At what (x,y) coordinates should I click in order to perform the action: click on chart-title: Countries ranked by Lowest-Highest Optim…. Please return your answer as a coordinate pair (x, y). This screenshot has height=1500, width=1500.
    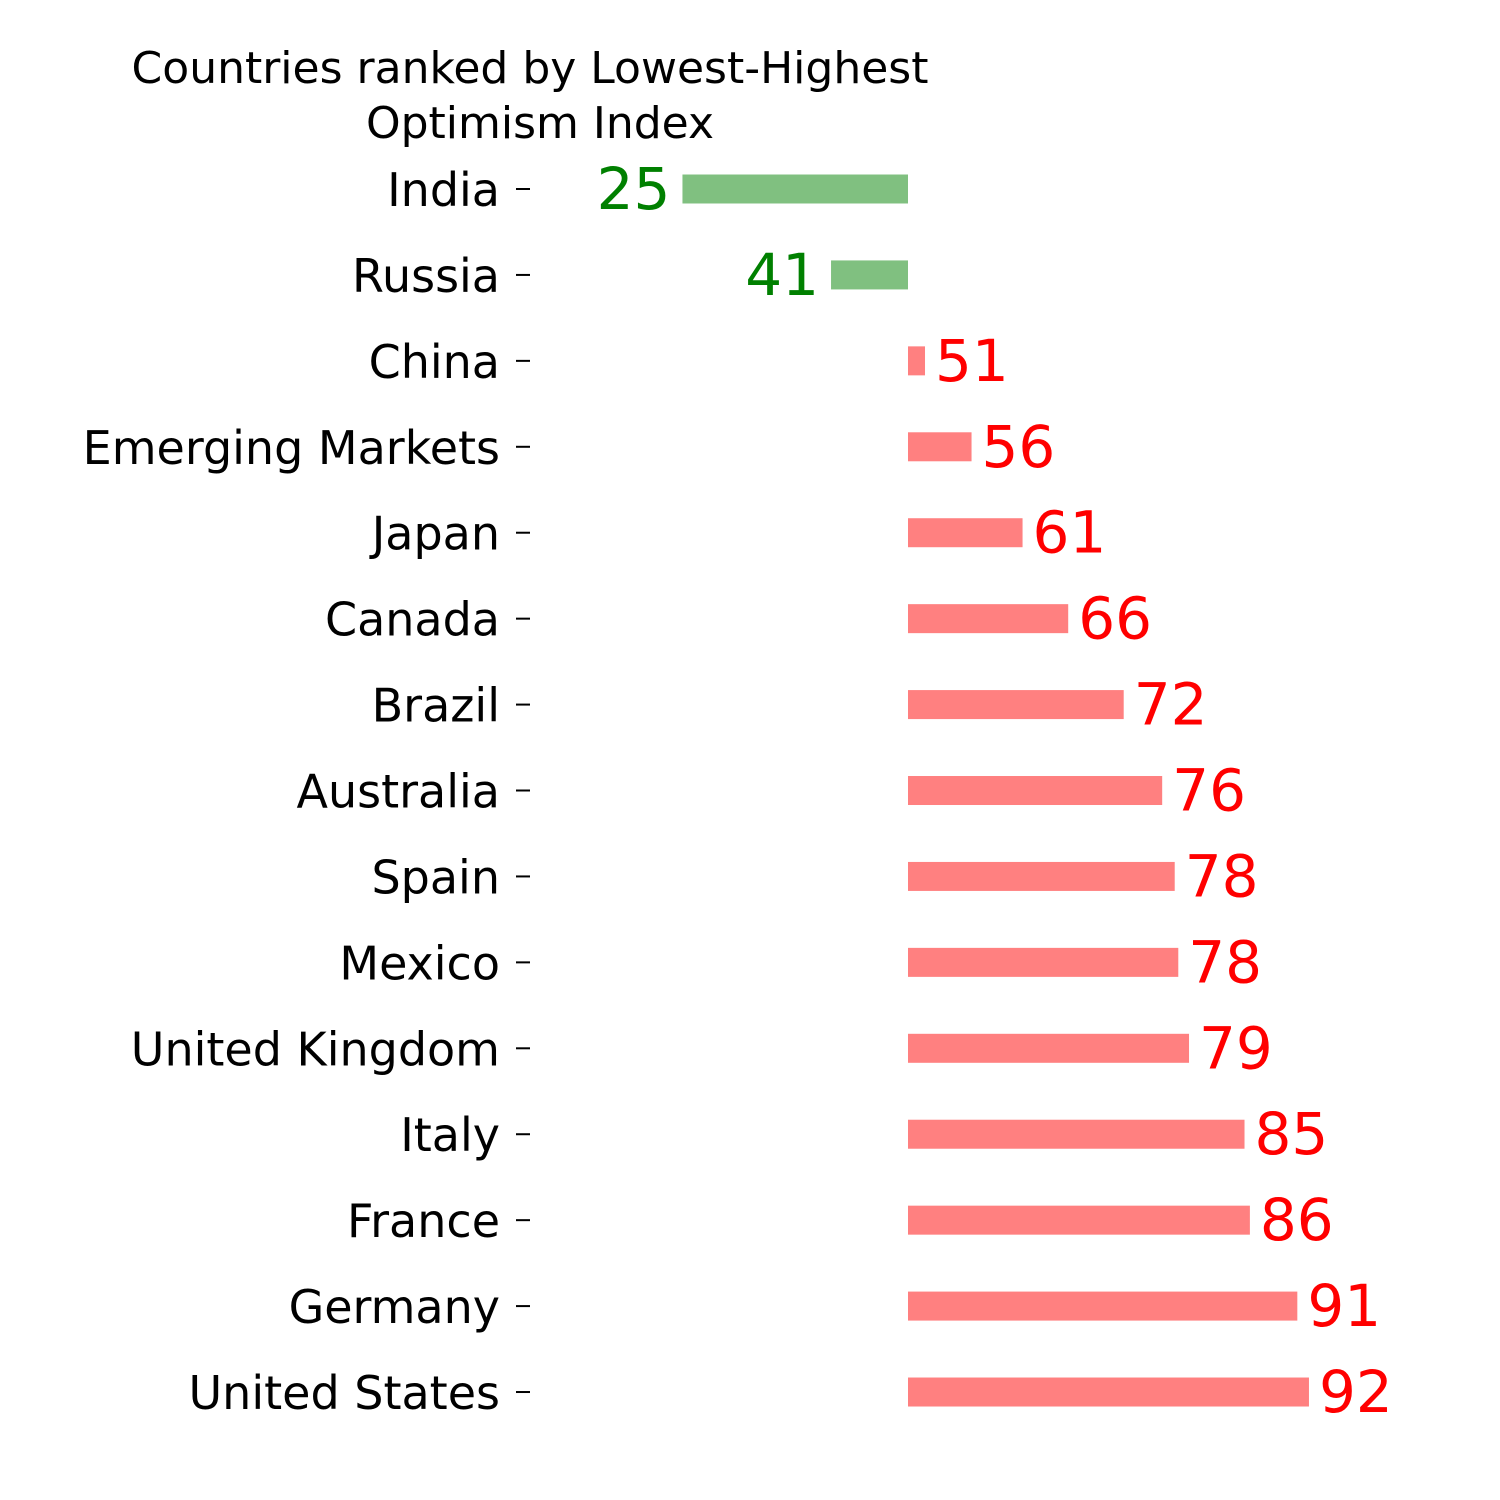
    Looking at the image, I should click on (530, 96).